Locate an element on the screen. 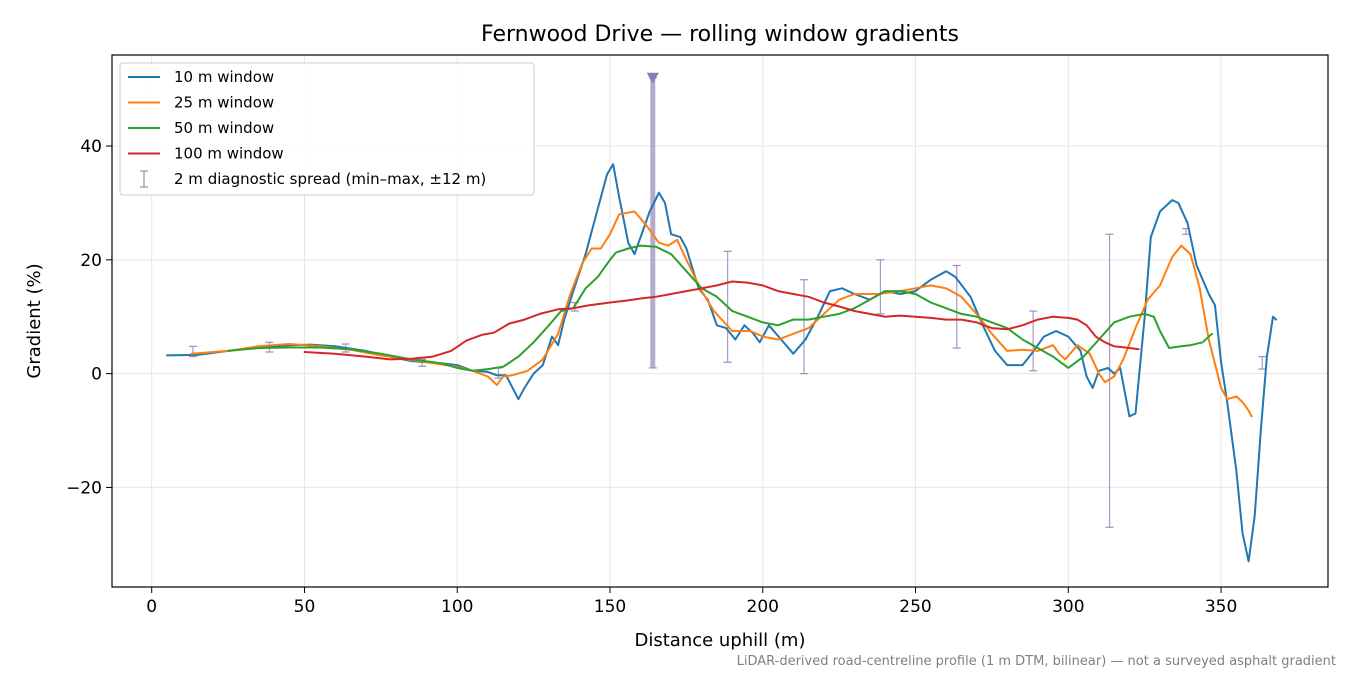  x-tick-label: 150 is located at coordinates (610, 607).